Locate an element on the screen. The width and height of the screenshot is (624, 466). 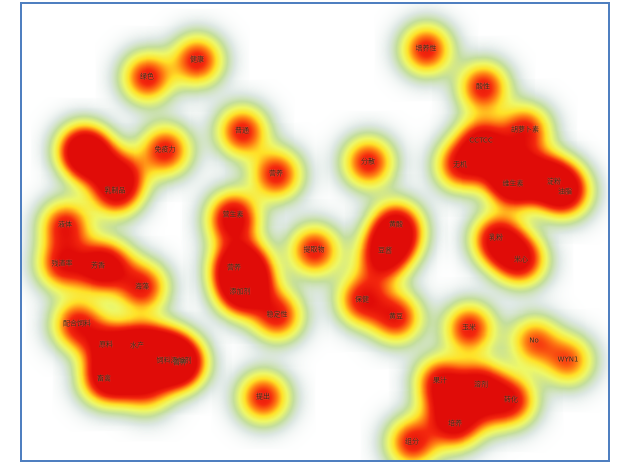
term-label: 溶剂 is located at coordinates (481, 384).